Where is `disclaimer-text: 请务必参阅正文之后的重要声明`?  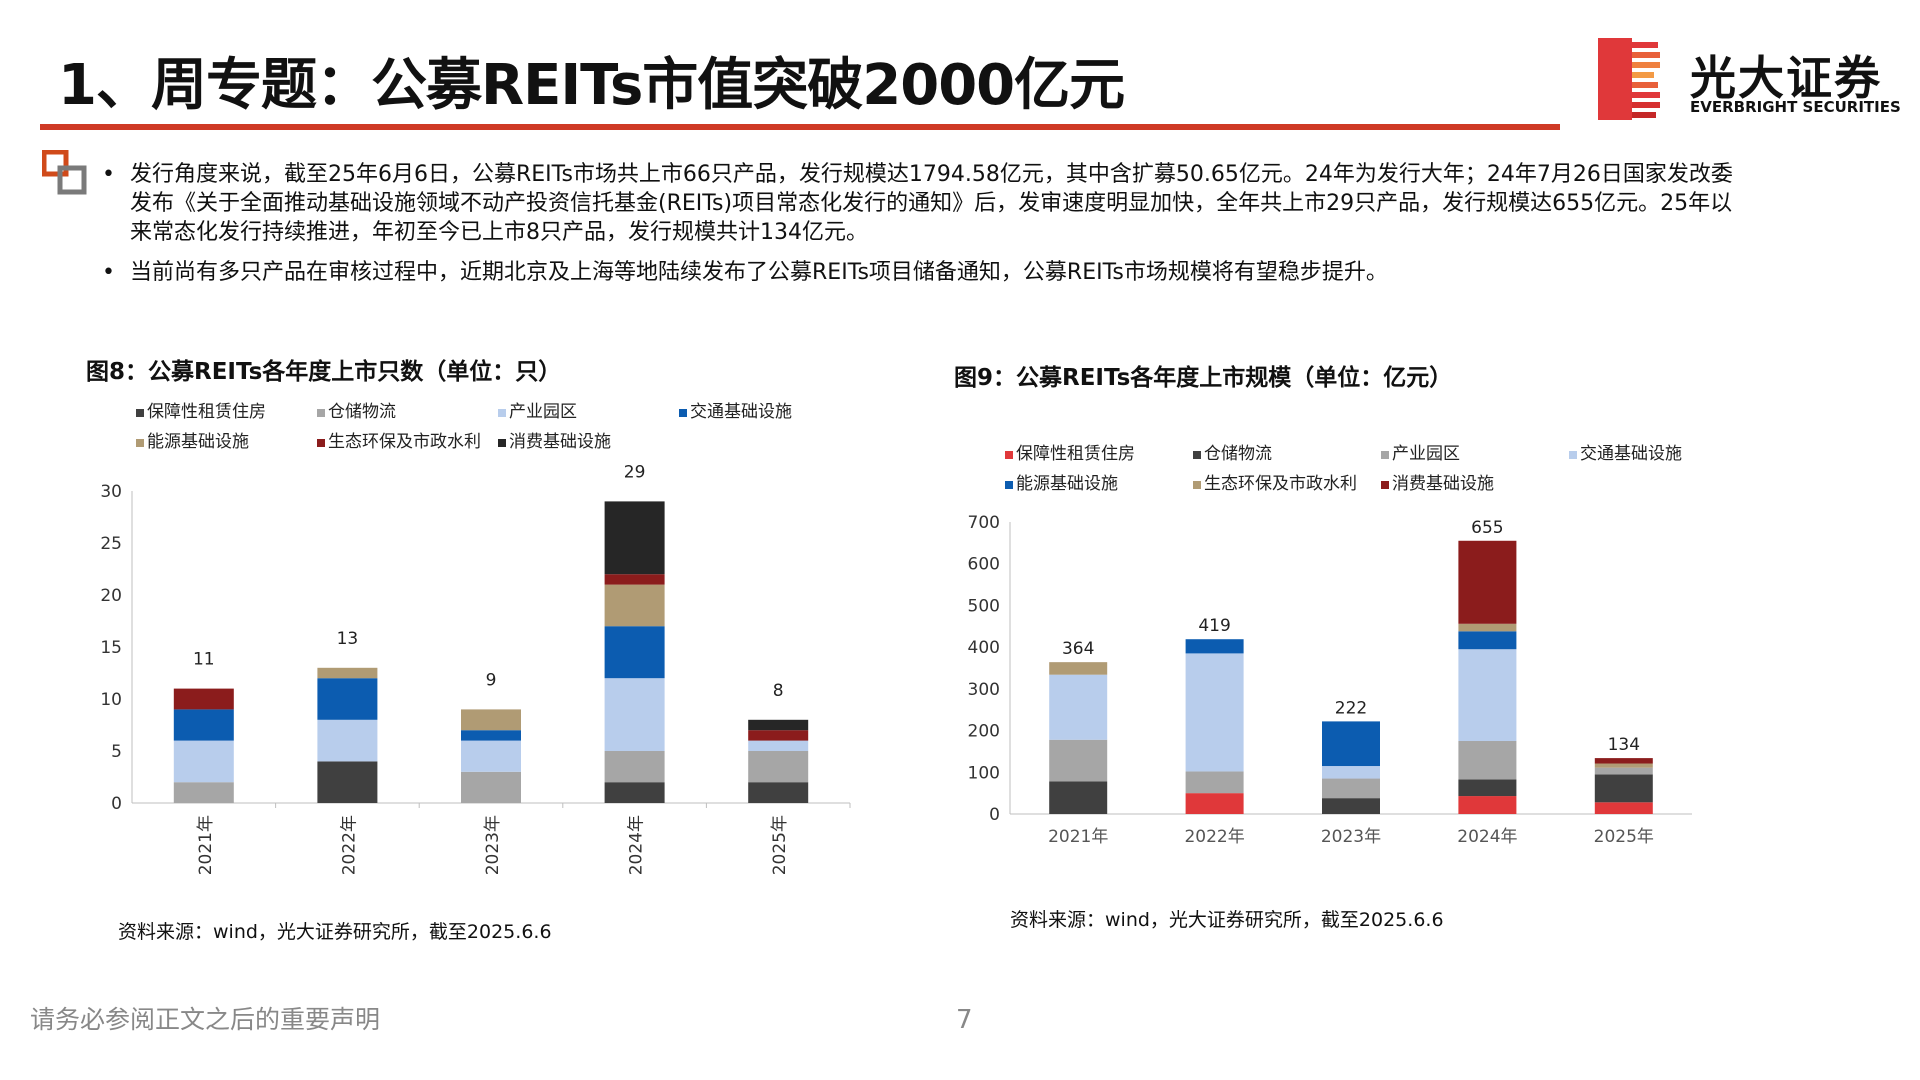 disclaimer-text: 请务必参阅正文之后的重要声明 is located at coordinates (205, 1019).